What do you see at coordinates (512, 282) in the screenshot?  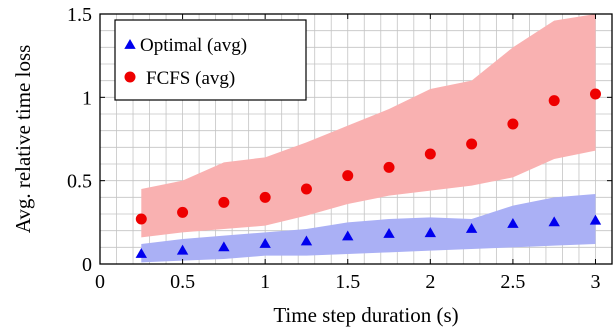 I see `x-tick-label: 2.5` at bounding box center [512, 282].